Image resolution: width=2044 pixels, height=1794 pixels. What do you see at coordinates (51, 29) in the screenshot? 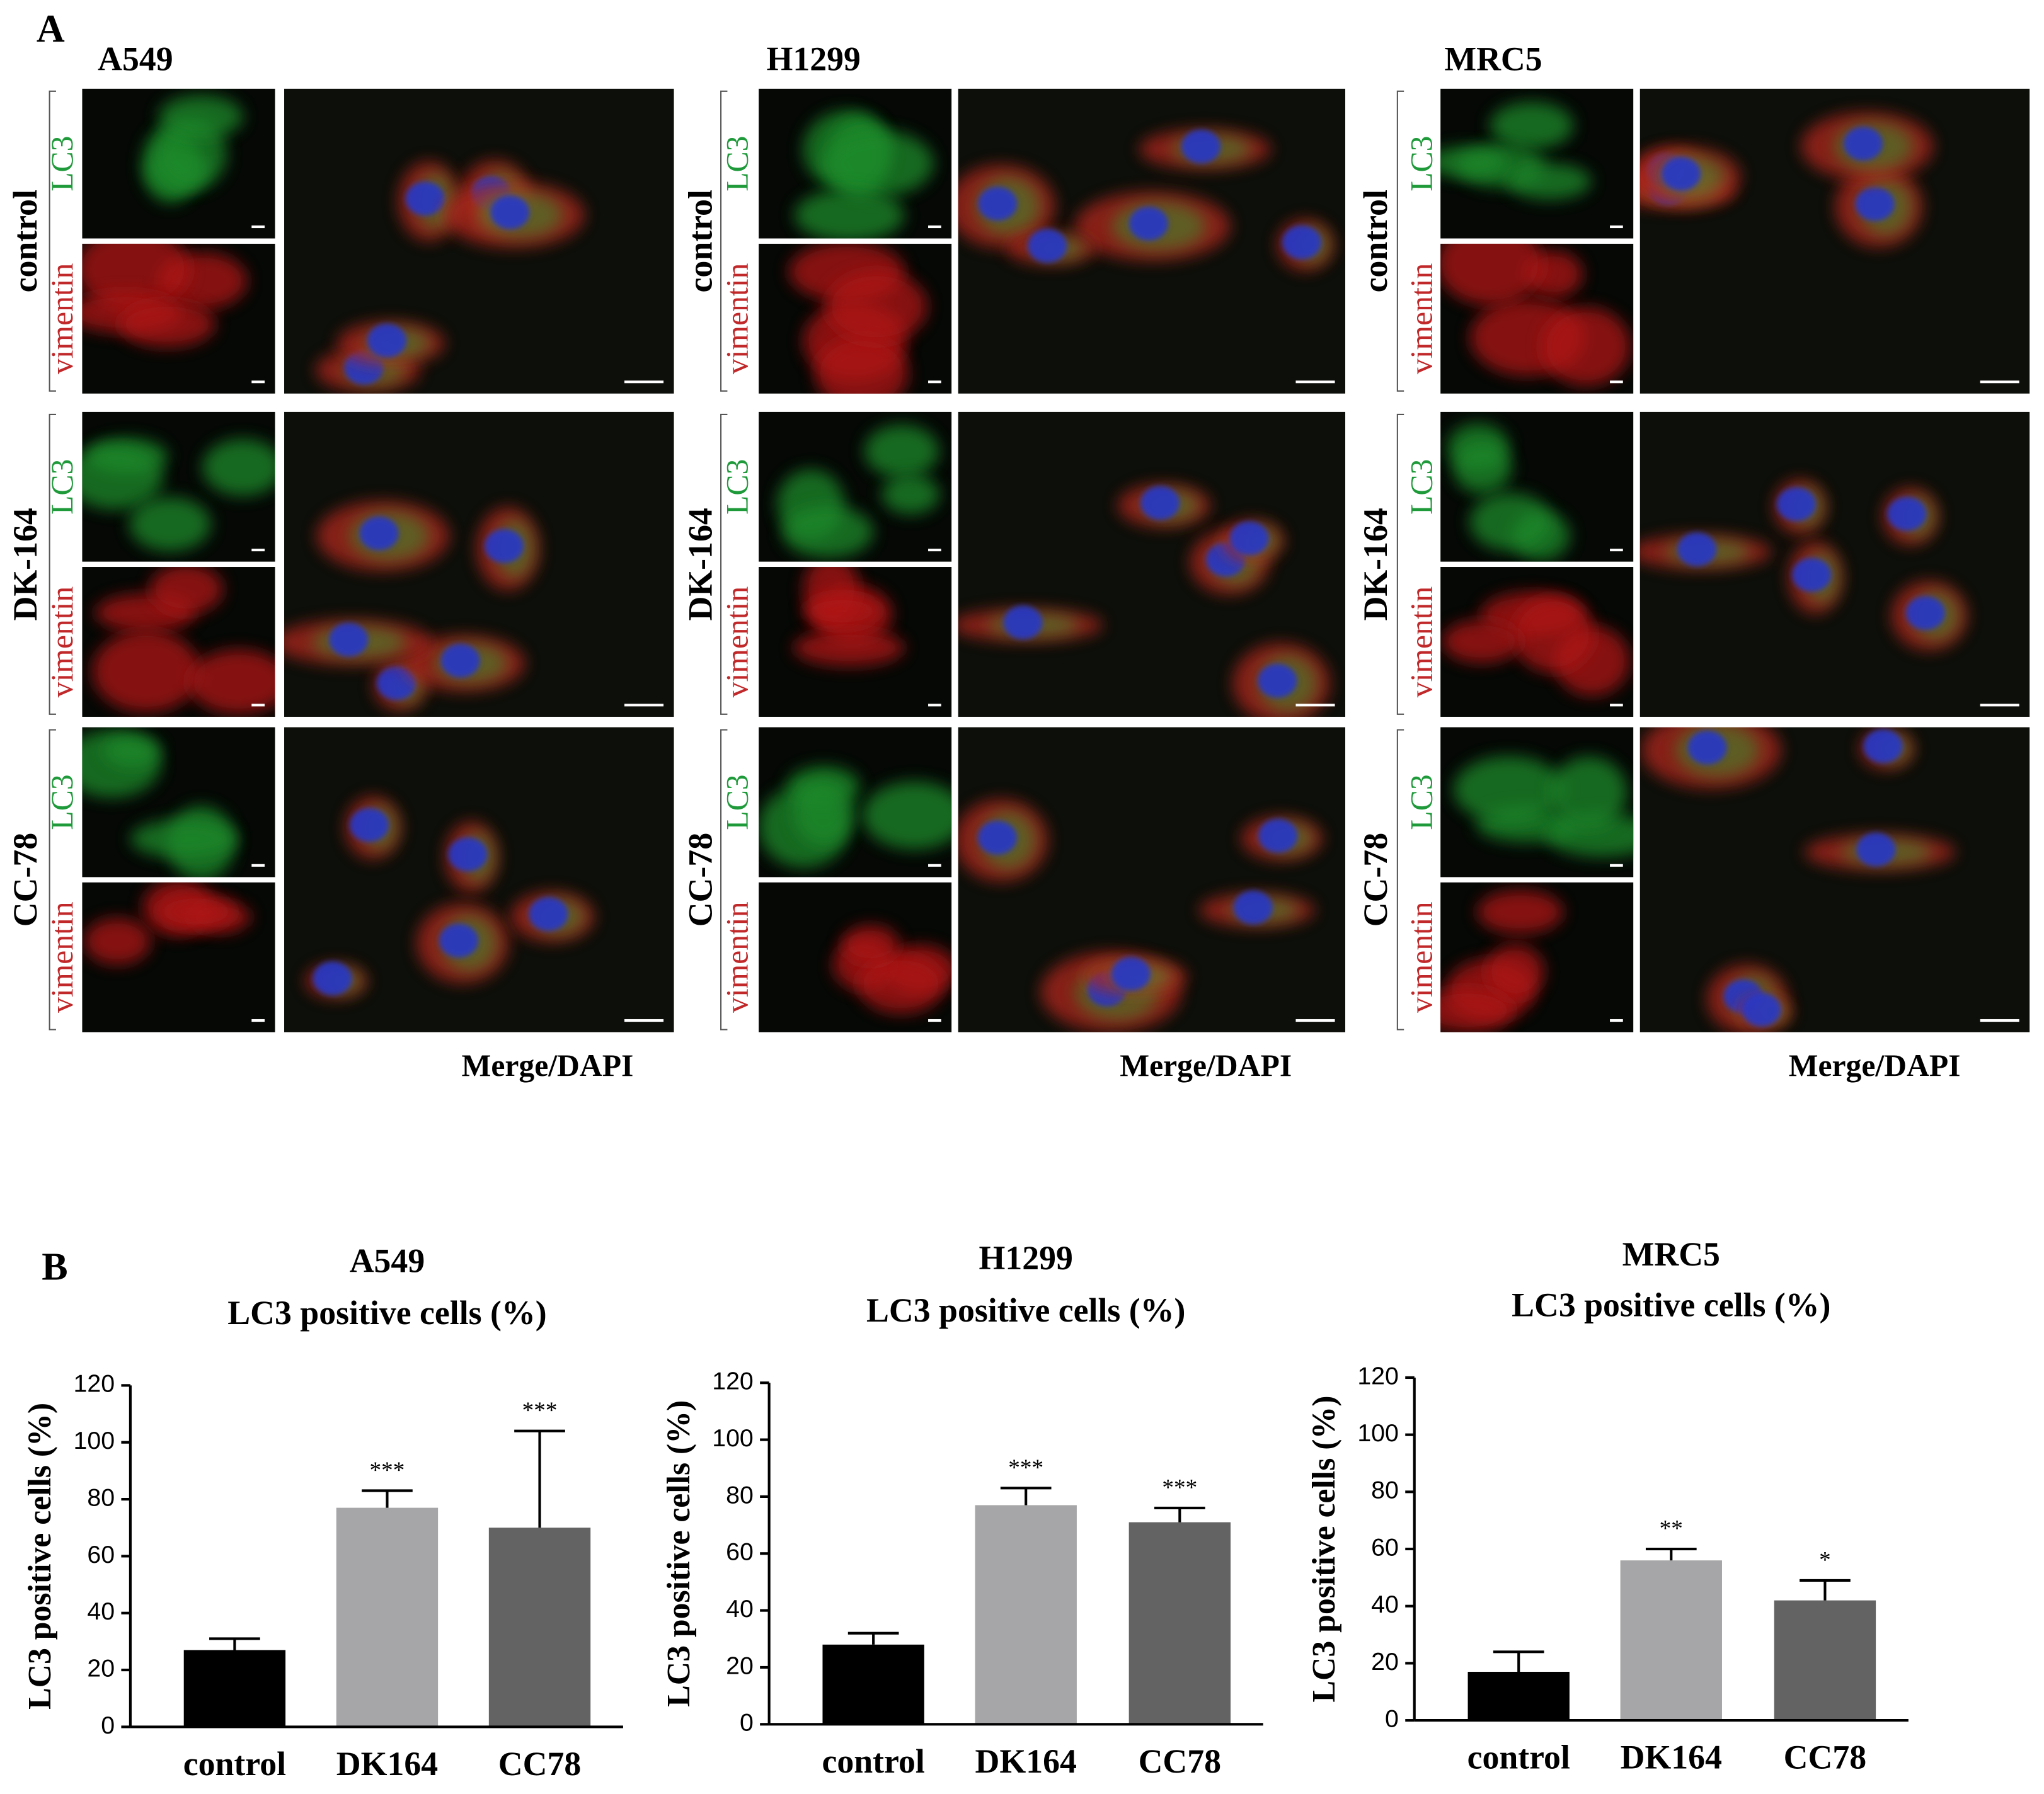
I see `panel-label: A` at bounding box center [51, 29].